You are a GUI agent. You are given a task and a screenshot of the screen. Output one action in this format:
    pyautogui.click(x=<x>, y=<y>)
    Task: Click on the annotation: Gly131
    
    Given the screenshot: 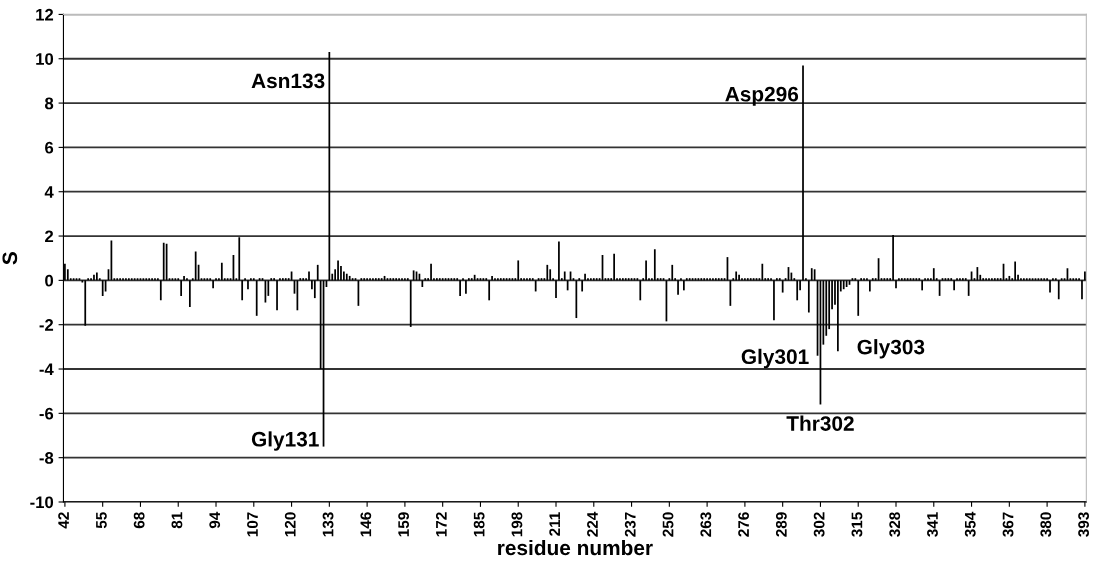 What is the action you would take?
    pyautogui.click(x=285, y=441)
    